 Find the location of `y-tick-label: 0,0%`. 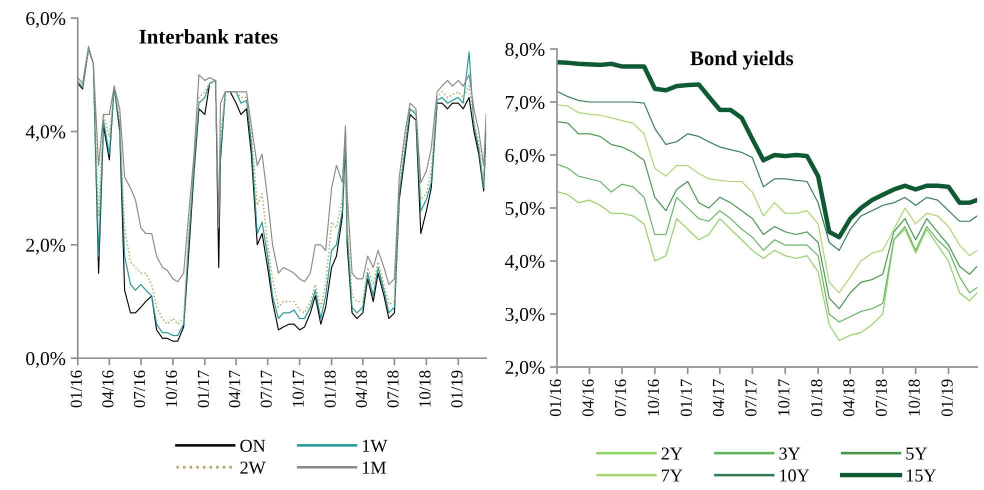

y-tick-label: 0,0% is located at coordinates (46, 360).